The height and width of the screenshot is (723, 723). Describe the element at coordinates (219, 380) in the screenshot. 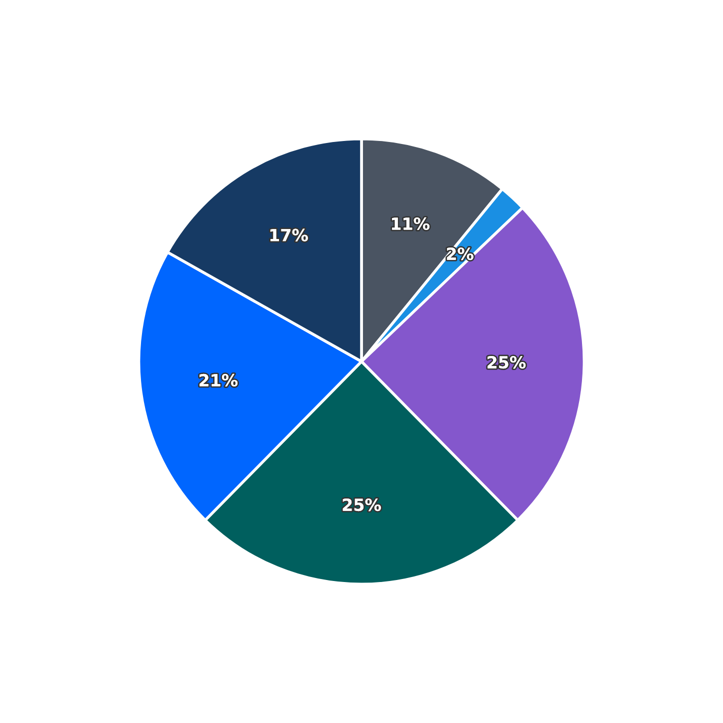

I see `data-label: 21%` at that location.